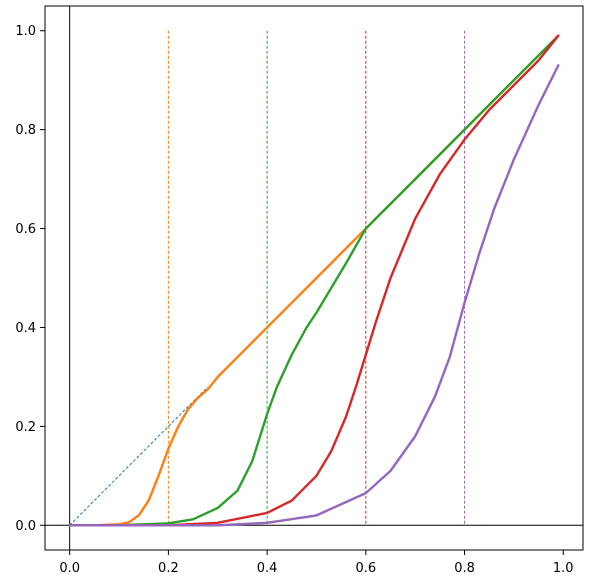 The width and height of the screenshot is (598, 583). Describe the element at coordinates (25, 229) in the screenshot. I see `y-tick-label: 0.6` at that location.